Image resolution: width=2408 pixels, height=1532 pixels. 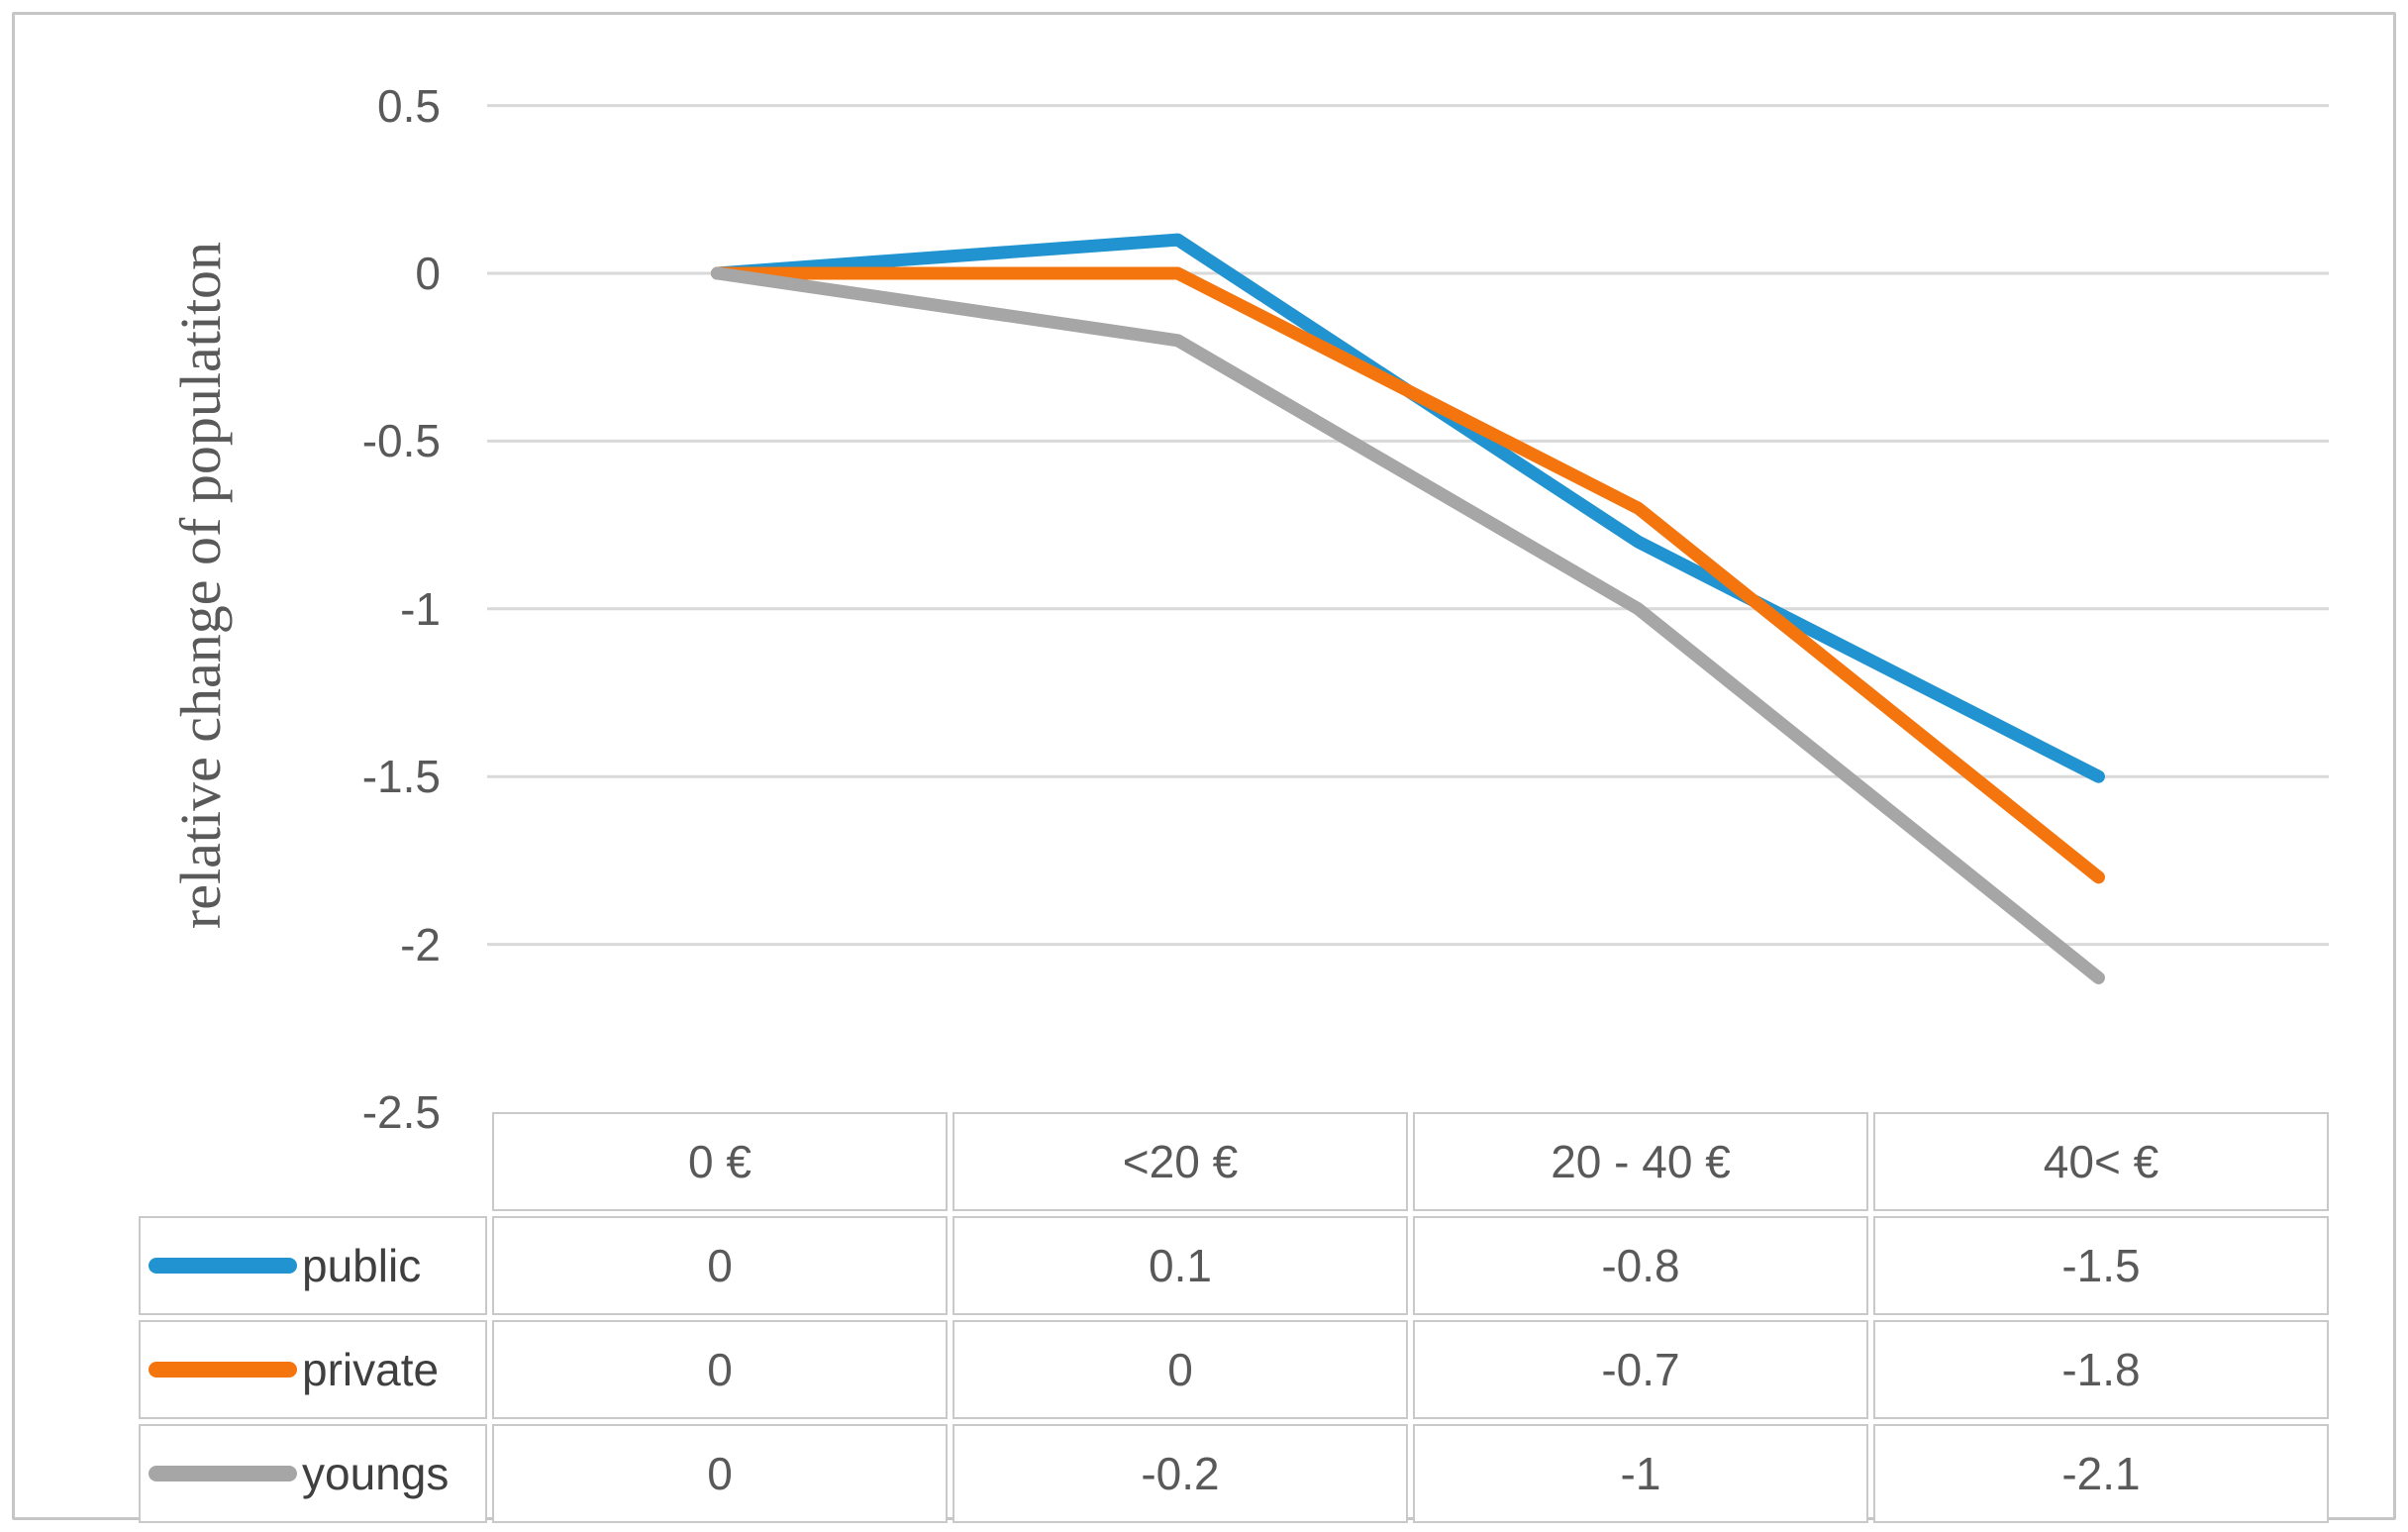 I want to click on legend-cell-public: public, so click(x=313, y=1265).